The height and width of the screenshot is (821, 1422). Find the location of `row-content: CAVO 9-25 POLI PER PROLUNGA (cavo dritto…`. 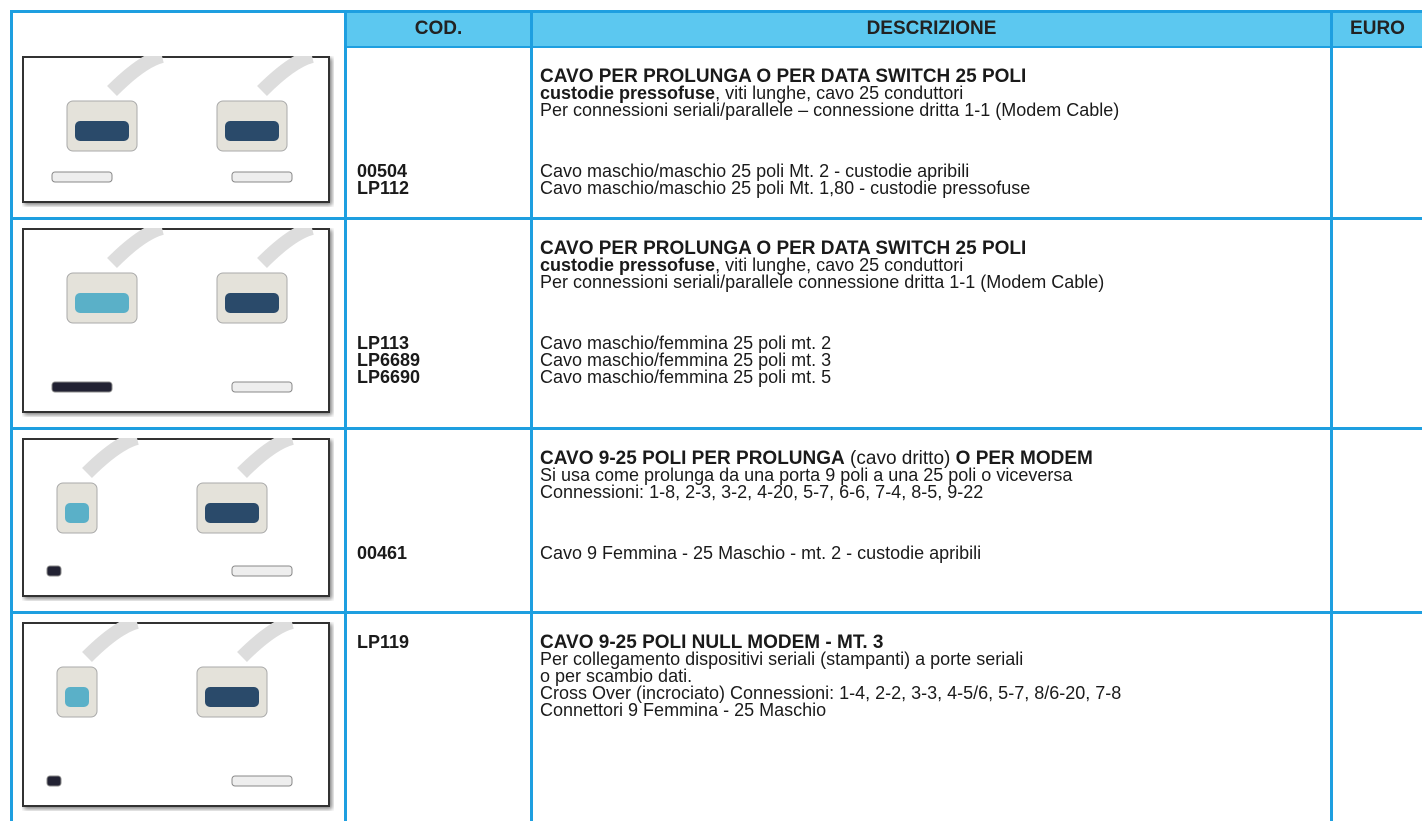

row-content: CAVO 9-25 POLI PER PROLUNGA (cavo dritto… is located at coordinates (848, 505).